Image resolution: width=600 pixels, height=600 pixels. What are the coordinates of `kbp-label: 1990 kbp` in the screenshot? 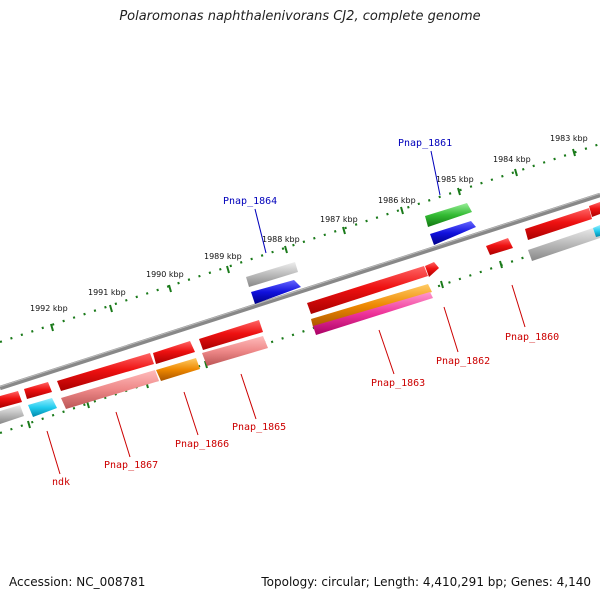 It's located at (165, 274).